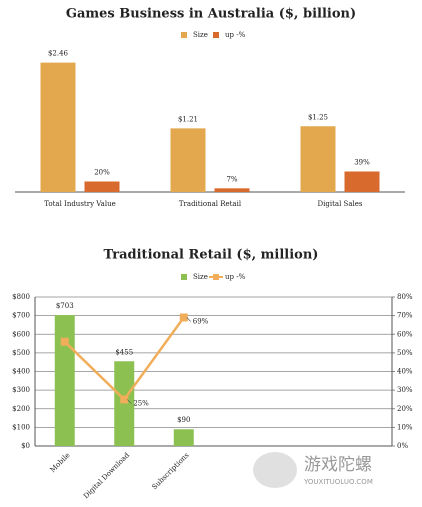 The width and height of the screenshot is (422, 507). I want to click on chart-title: Games Business in Australia ($, billion), so click(211, 14).